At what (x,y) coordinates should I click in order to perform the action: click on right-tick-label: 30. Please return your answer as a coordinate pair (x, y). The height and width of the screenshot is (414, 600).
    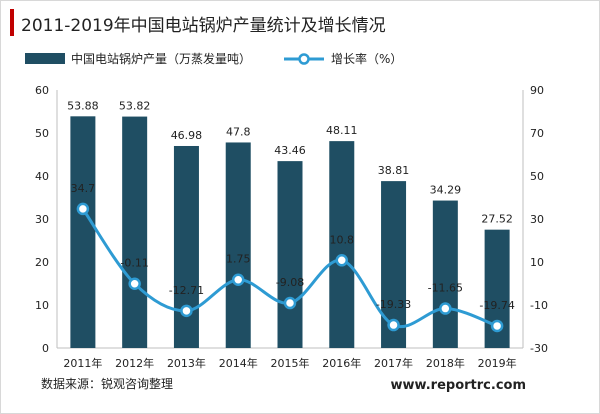
    Looking at the image, I should click on (537, 219).